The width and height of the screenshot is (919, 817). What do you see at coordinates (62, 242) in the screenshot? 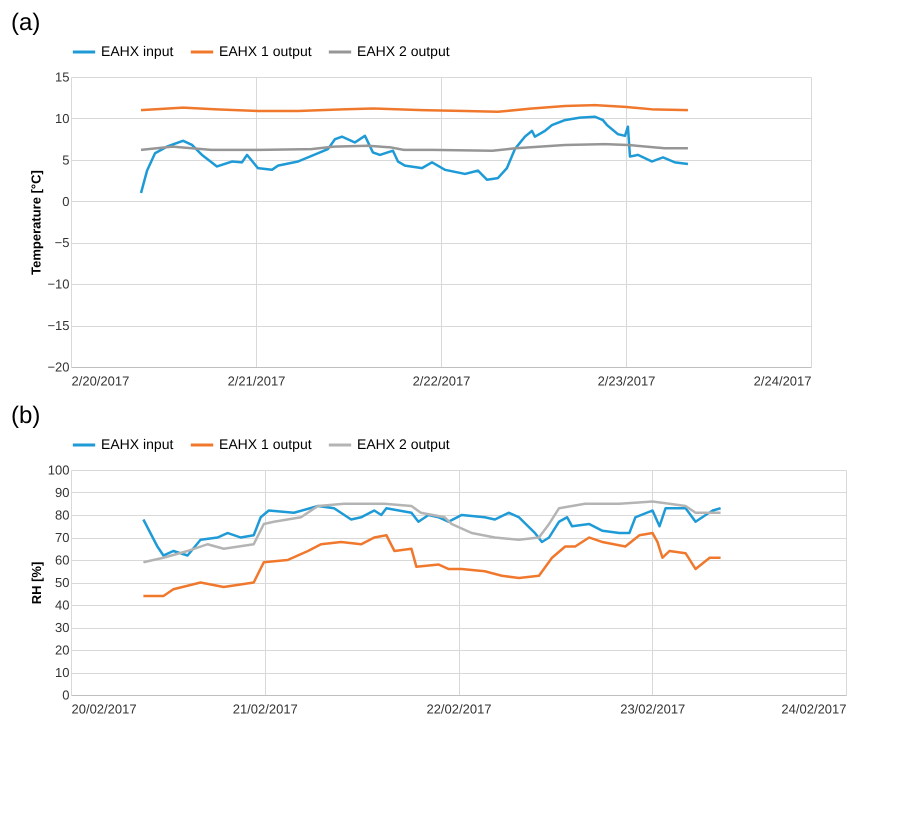
I see `y-tick-label: −5` at bounding box center [62, 242].